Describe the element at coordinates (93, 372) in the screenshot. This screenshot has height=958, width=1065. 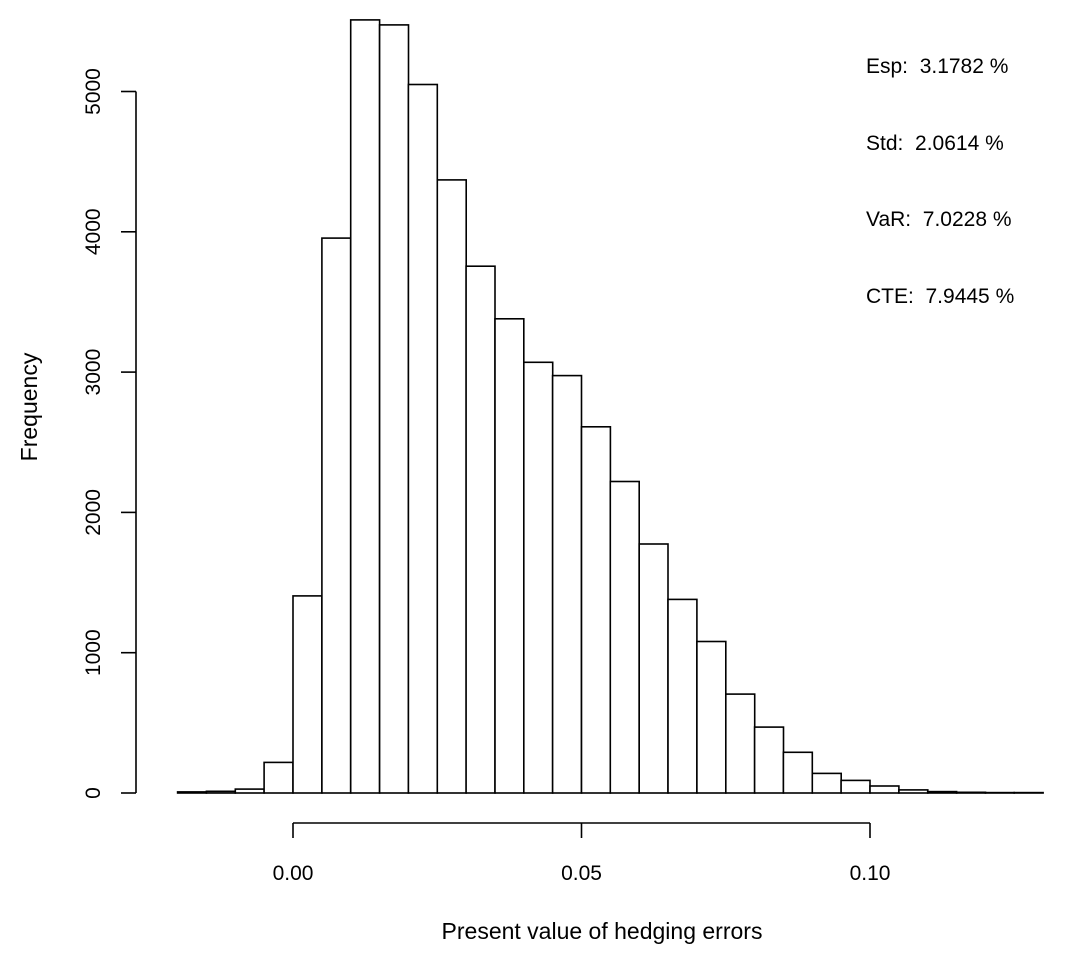
I see `y-tick-label: 3000` at that location.